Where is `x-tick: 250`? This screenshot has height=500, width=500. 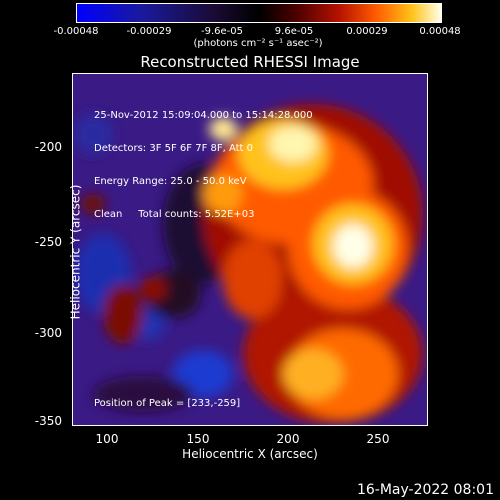
x-tick: 250 is located at coordinates (378, 439).